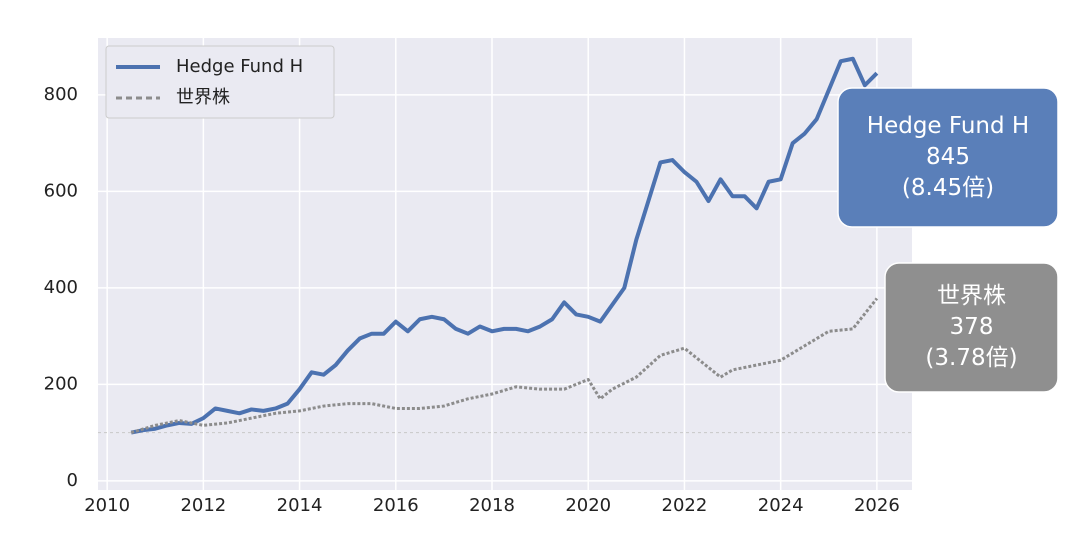 Image resolution: width=1065 pixels, height=560 pixels. Describe the element at coordinates (239, 66) in the screenshot. I see `legend-label: Hedge Fund H` at that location.